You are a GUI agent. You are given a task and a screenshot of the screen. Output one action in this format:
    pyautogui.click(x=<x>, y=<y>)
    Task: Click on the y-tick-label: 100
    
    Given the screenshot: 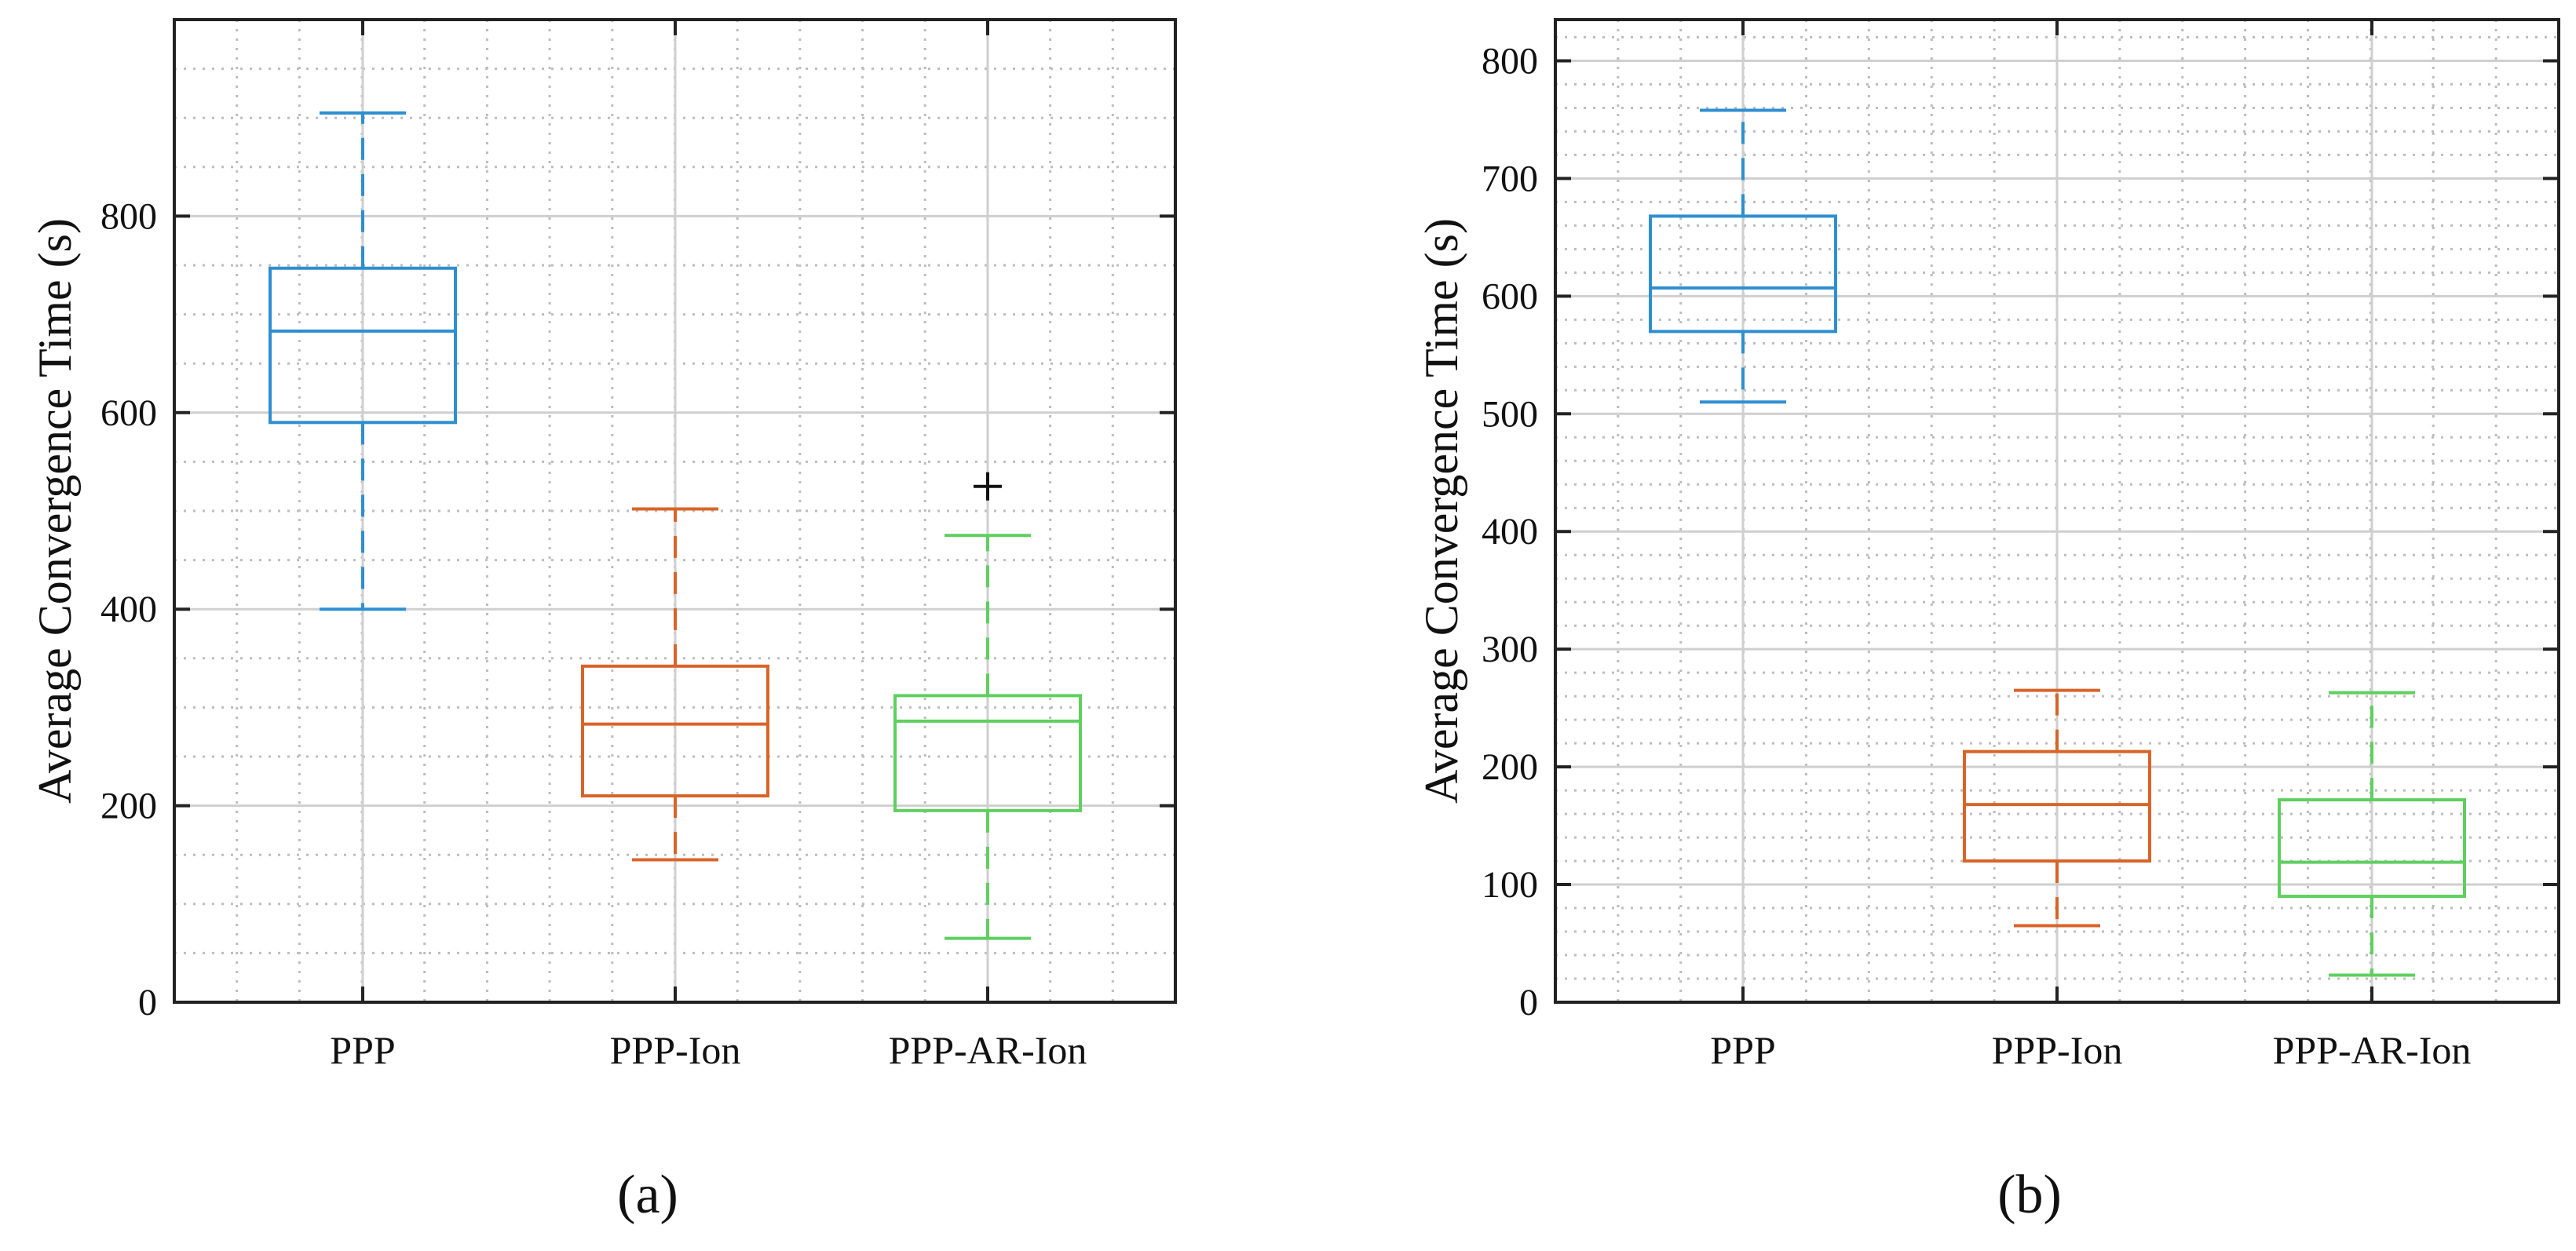 What is the action you would take?
    pyautogui.click(x=1510, y=885)
    